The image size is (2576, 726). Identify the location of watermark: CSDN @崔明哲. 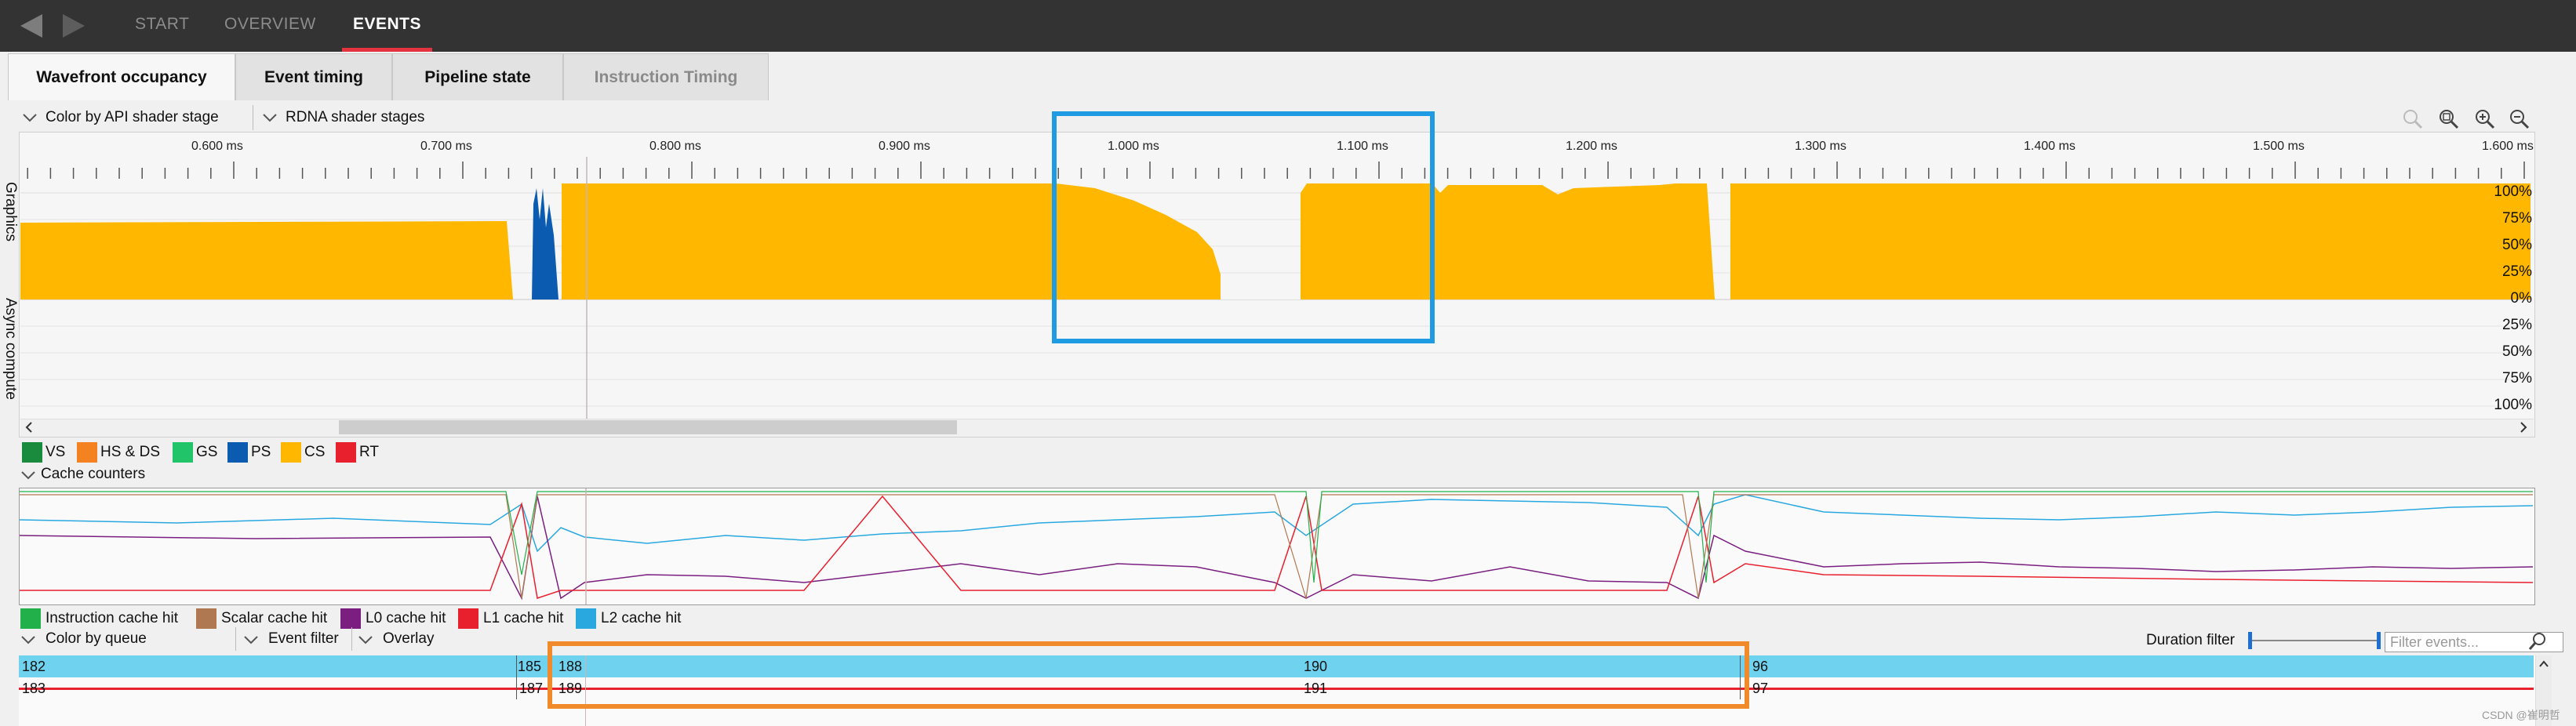
(2521, 715).